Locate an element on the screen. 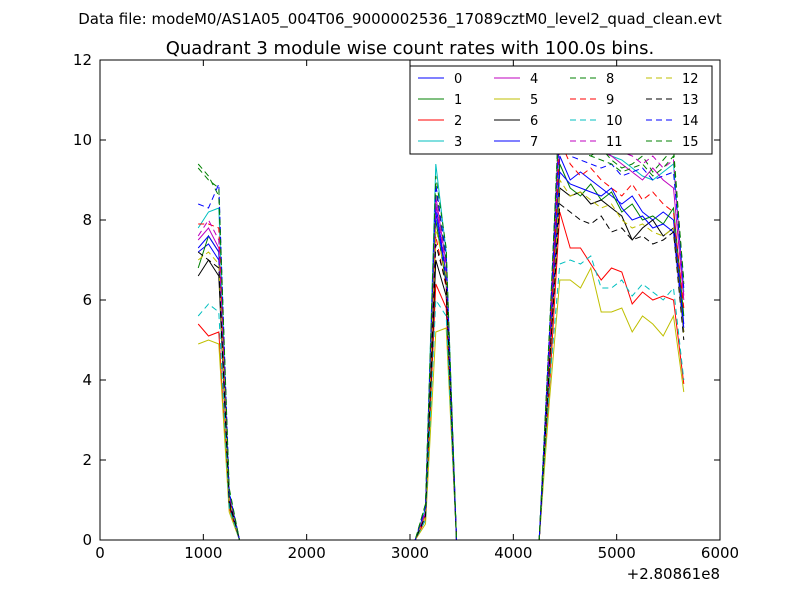  legend-label-13: 13 is located at coordinates (690, 100).